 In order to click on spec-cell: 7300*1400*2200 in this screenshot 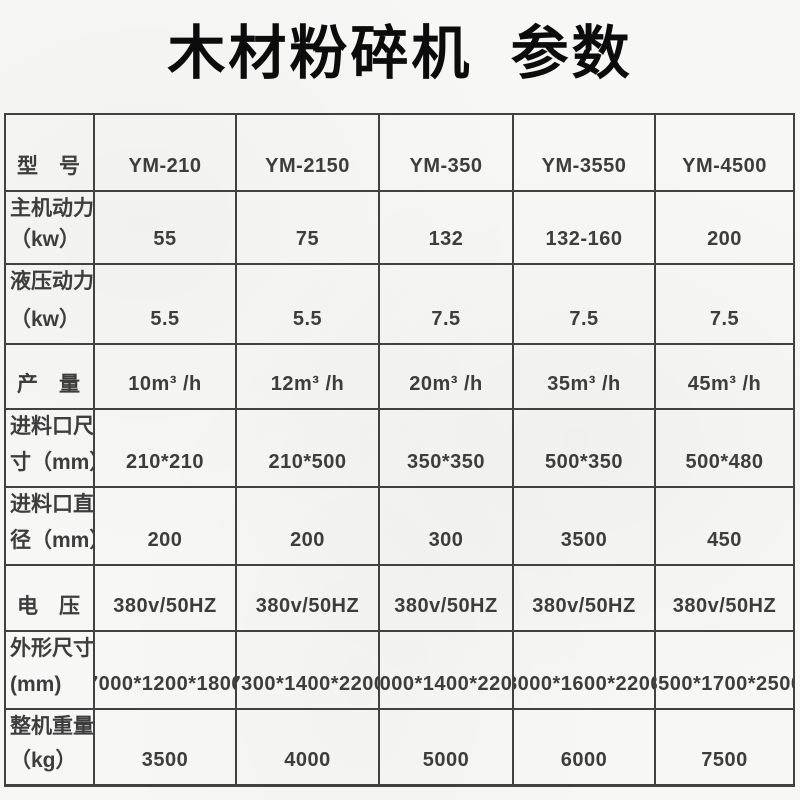, I will do `click(308, 671)`.